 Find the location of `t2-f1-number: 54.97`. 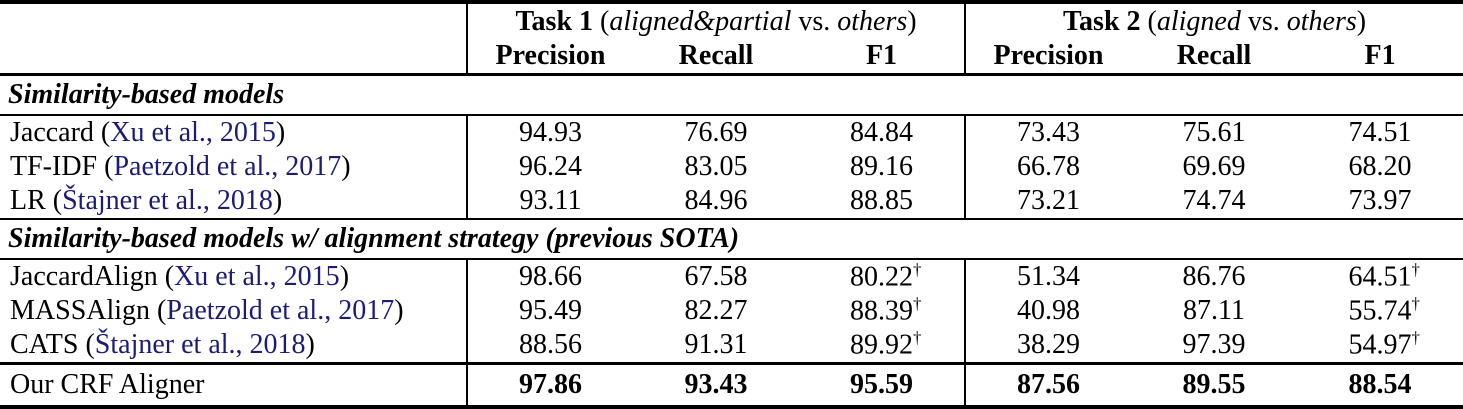

t2-f1-number: 54.97 is located at coordinates (1380, 345).